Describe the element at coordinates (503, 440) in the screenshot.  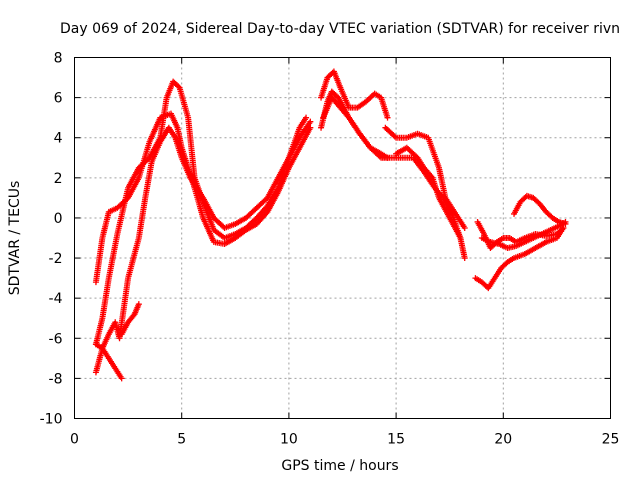
I see `x-tick-label: 20` at that location.